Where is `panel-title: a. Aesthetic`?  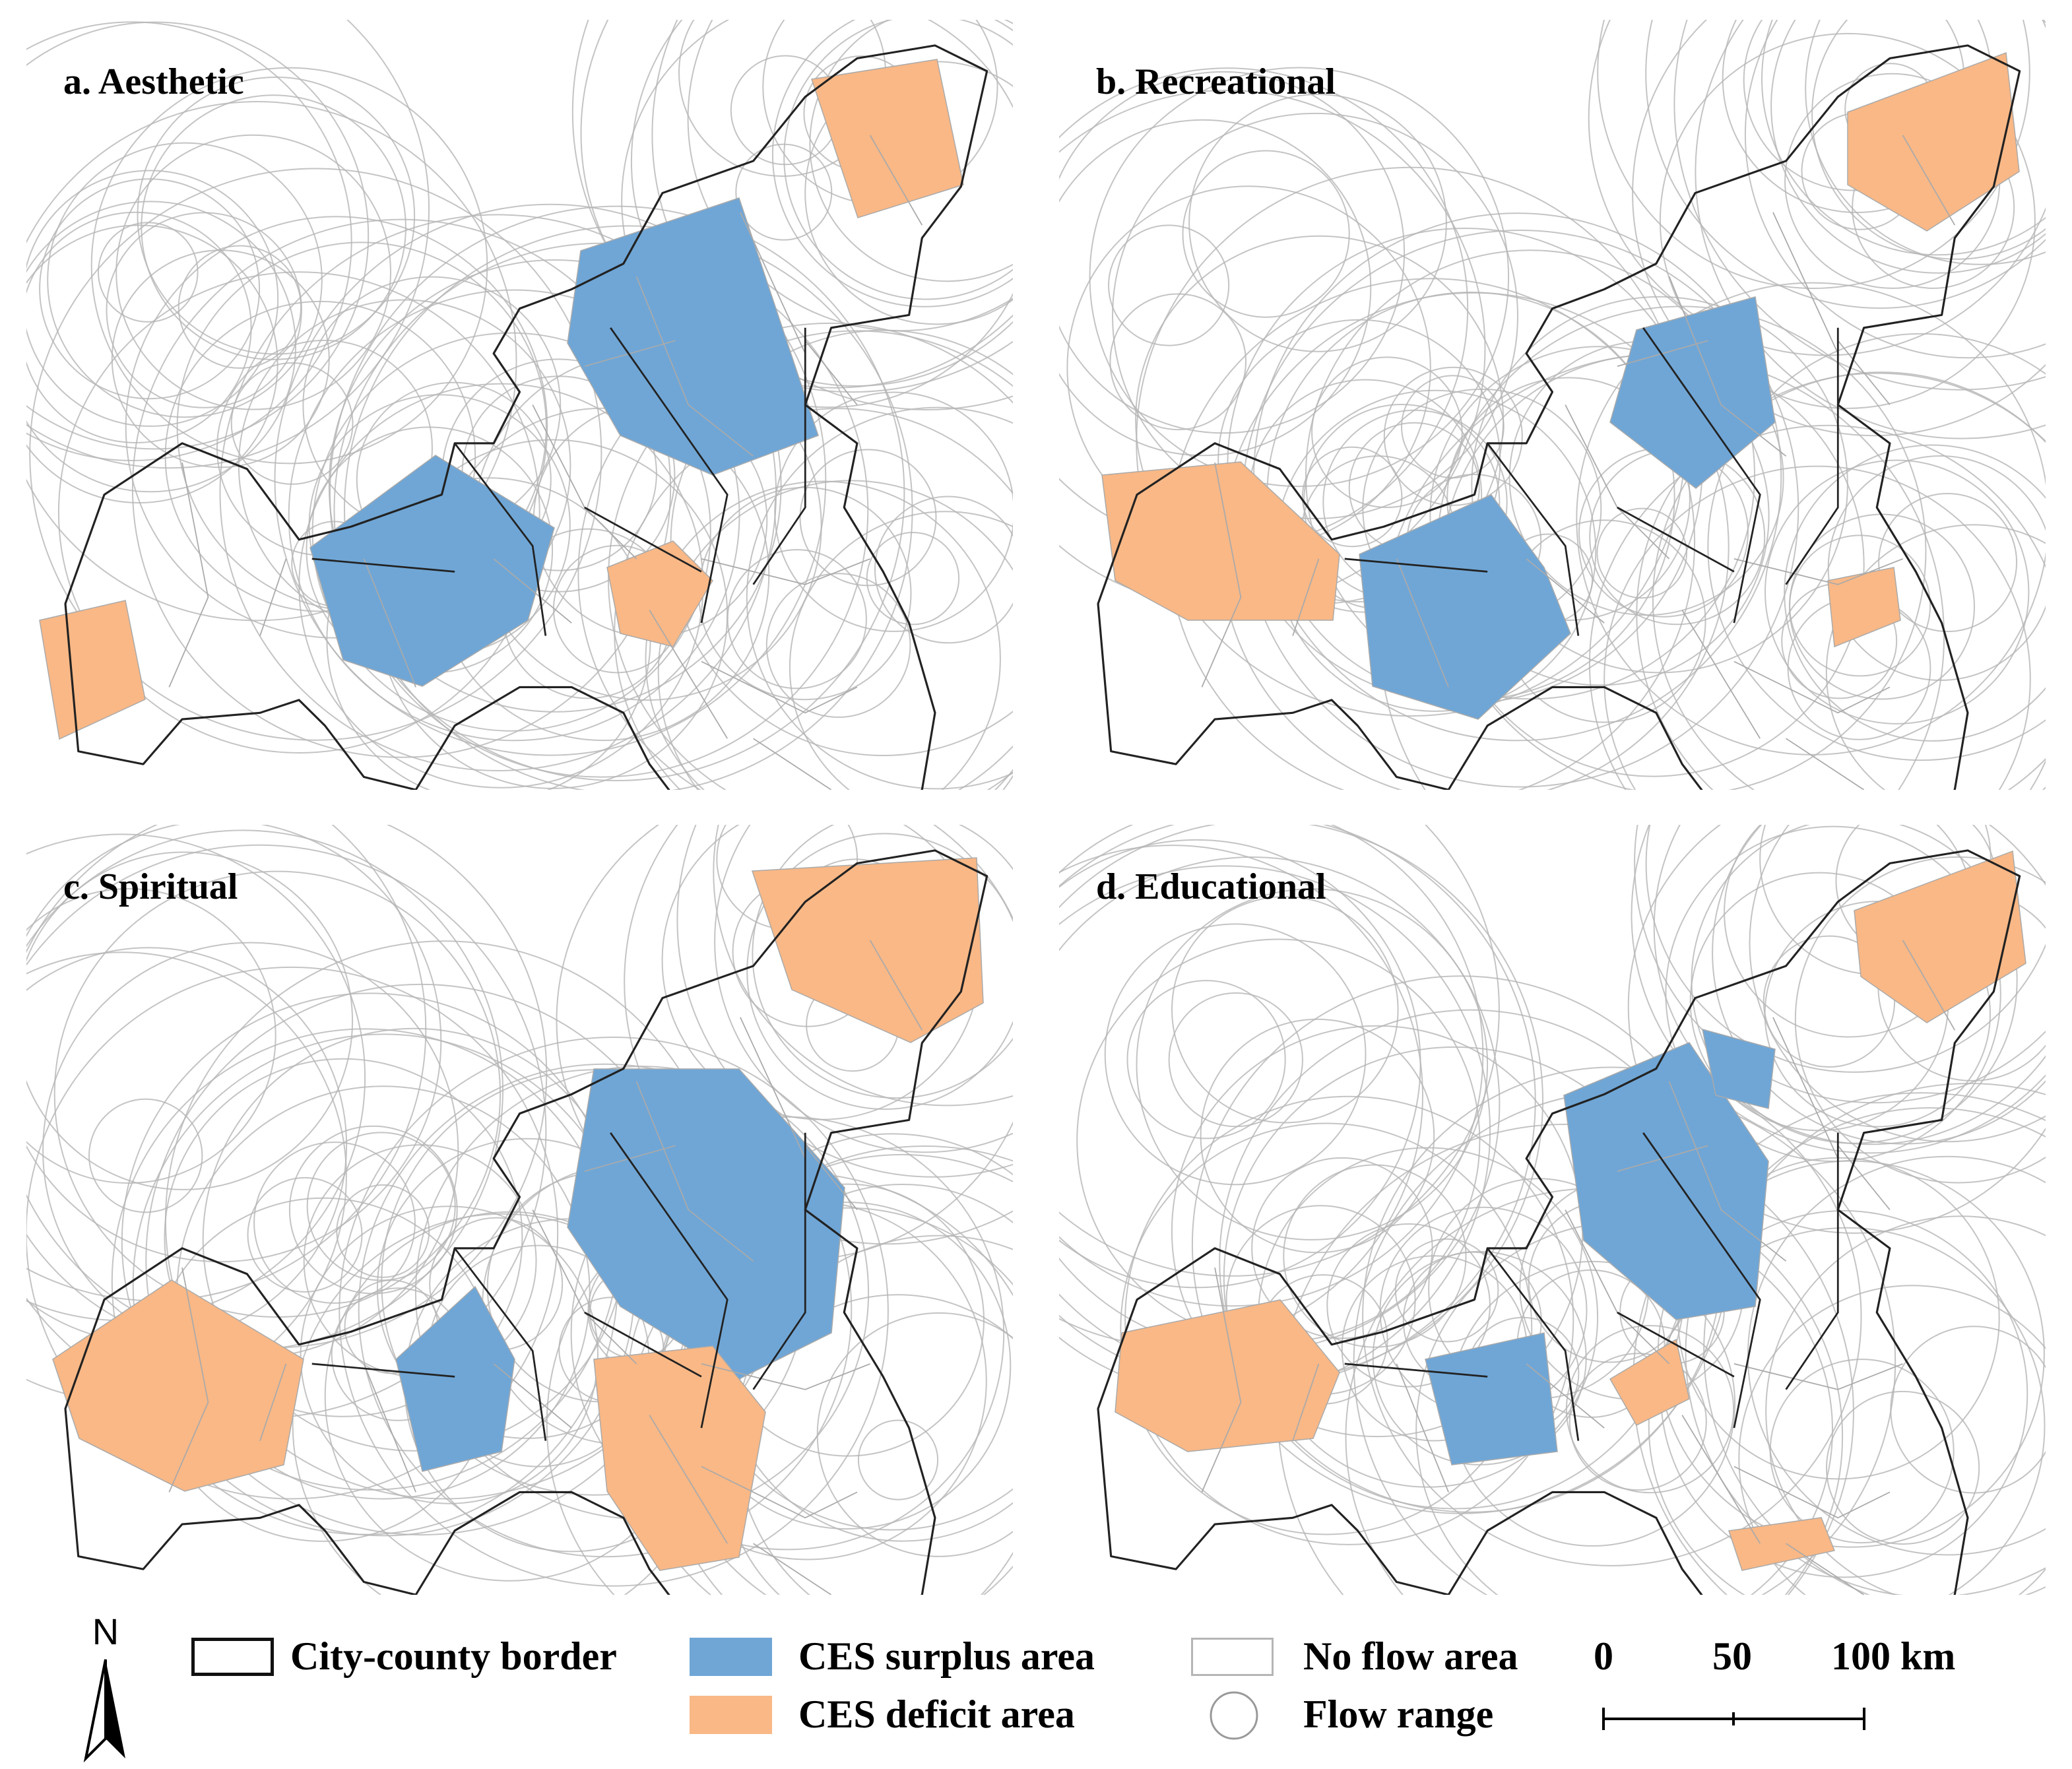 panel-title: a. Aesthetic is located at coordinates (153, 81).